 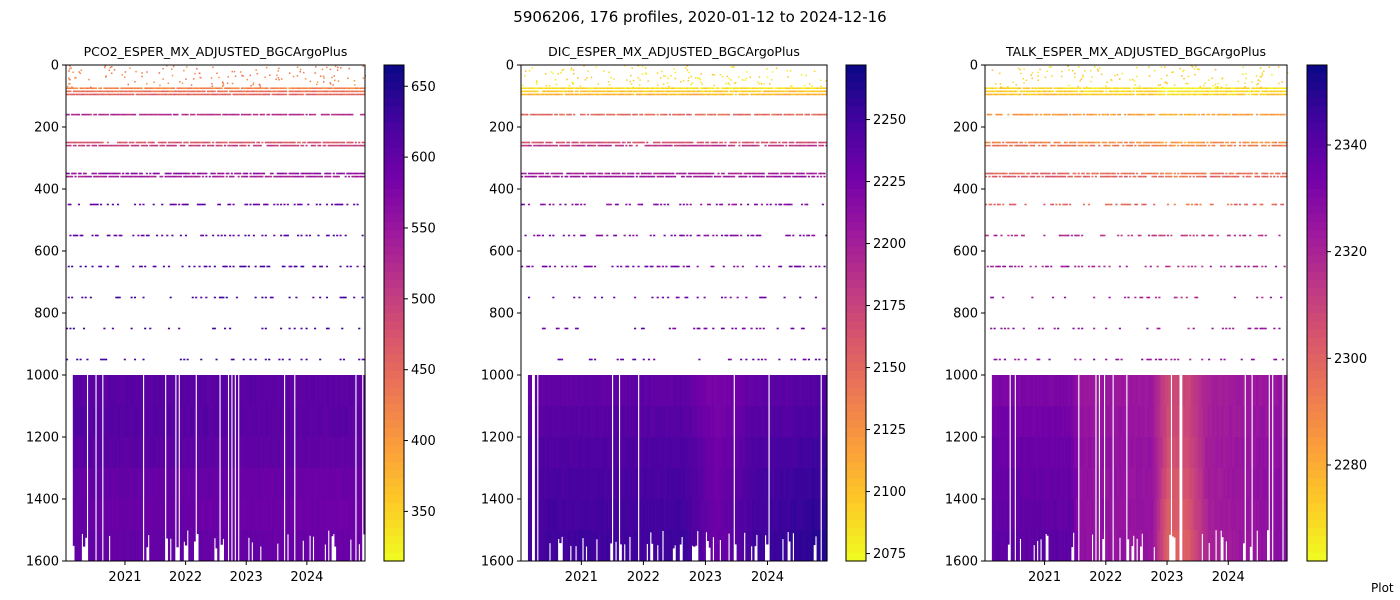 What do you see at coordinates (394, 417) in the screenshot?
I see `colorbar-segment` at bounding box center [394, 417].